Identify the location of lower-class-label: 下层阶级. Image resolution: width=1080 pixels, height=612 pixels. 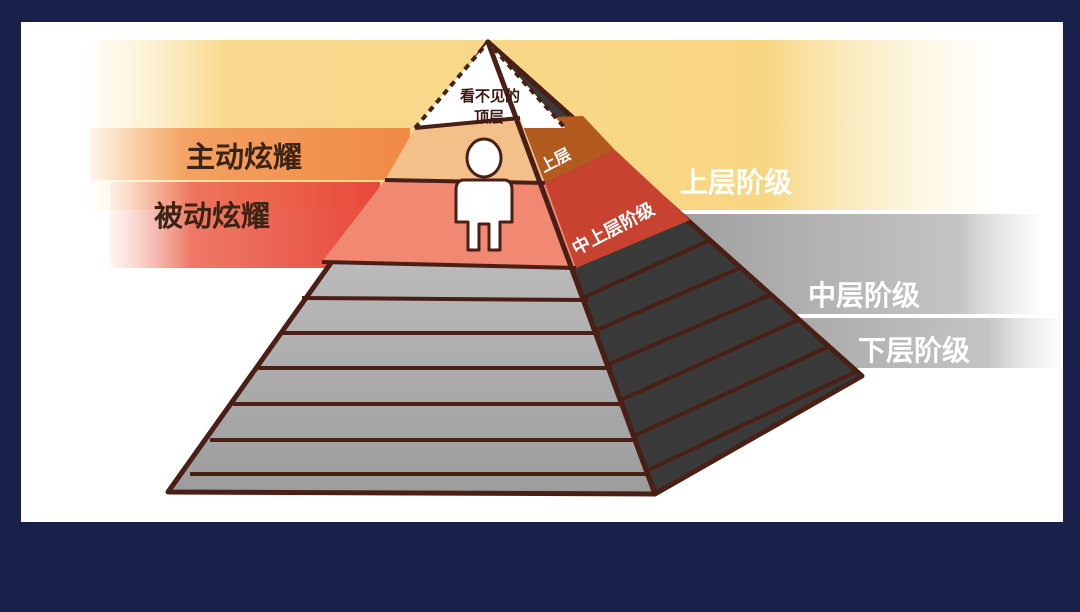
(914, 350).